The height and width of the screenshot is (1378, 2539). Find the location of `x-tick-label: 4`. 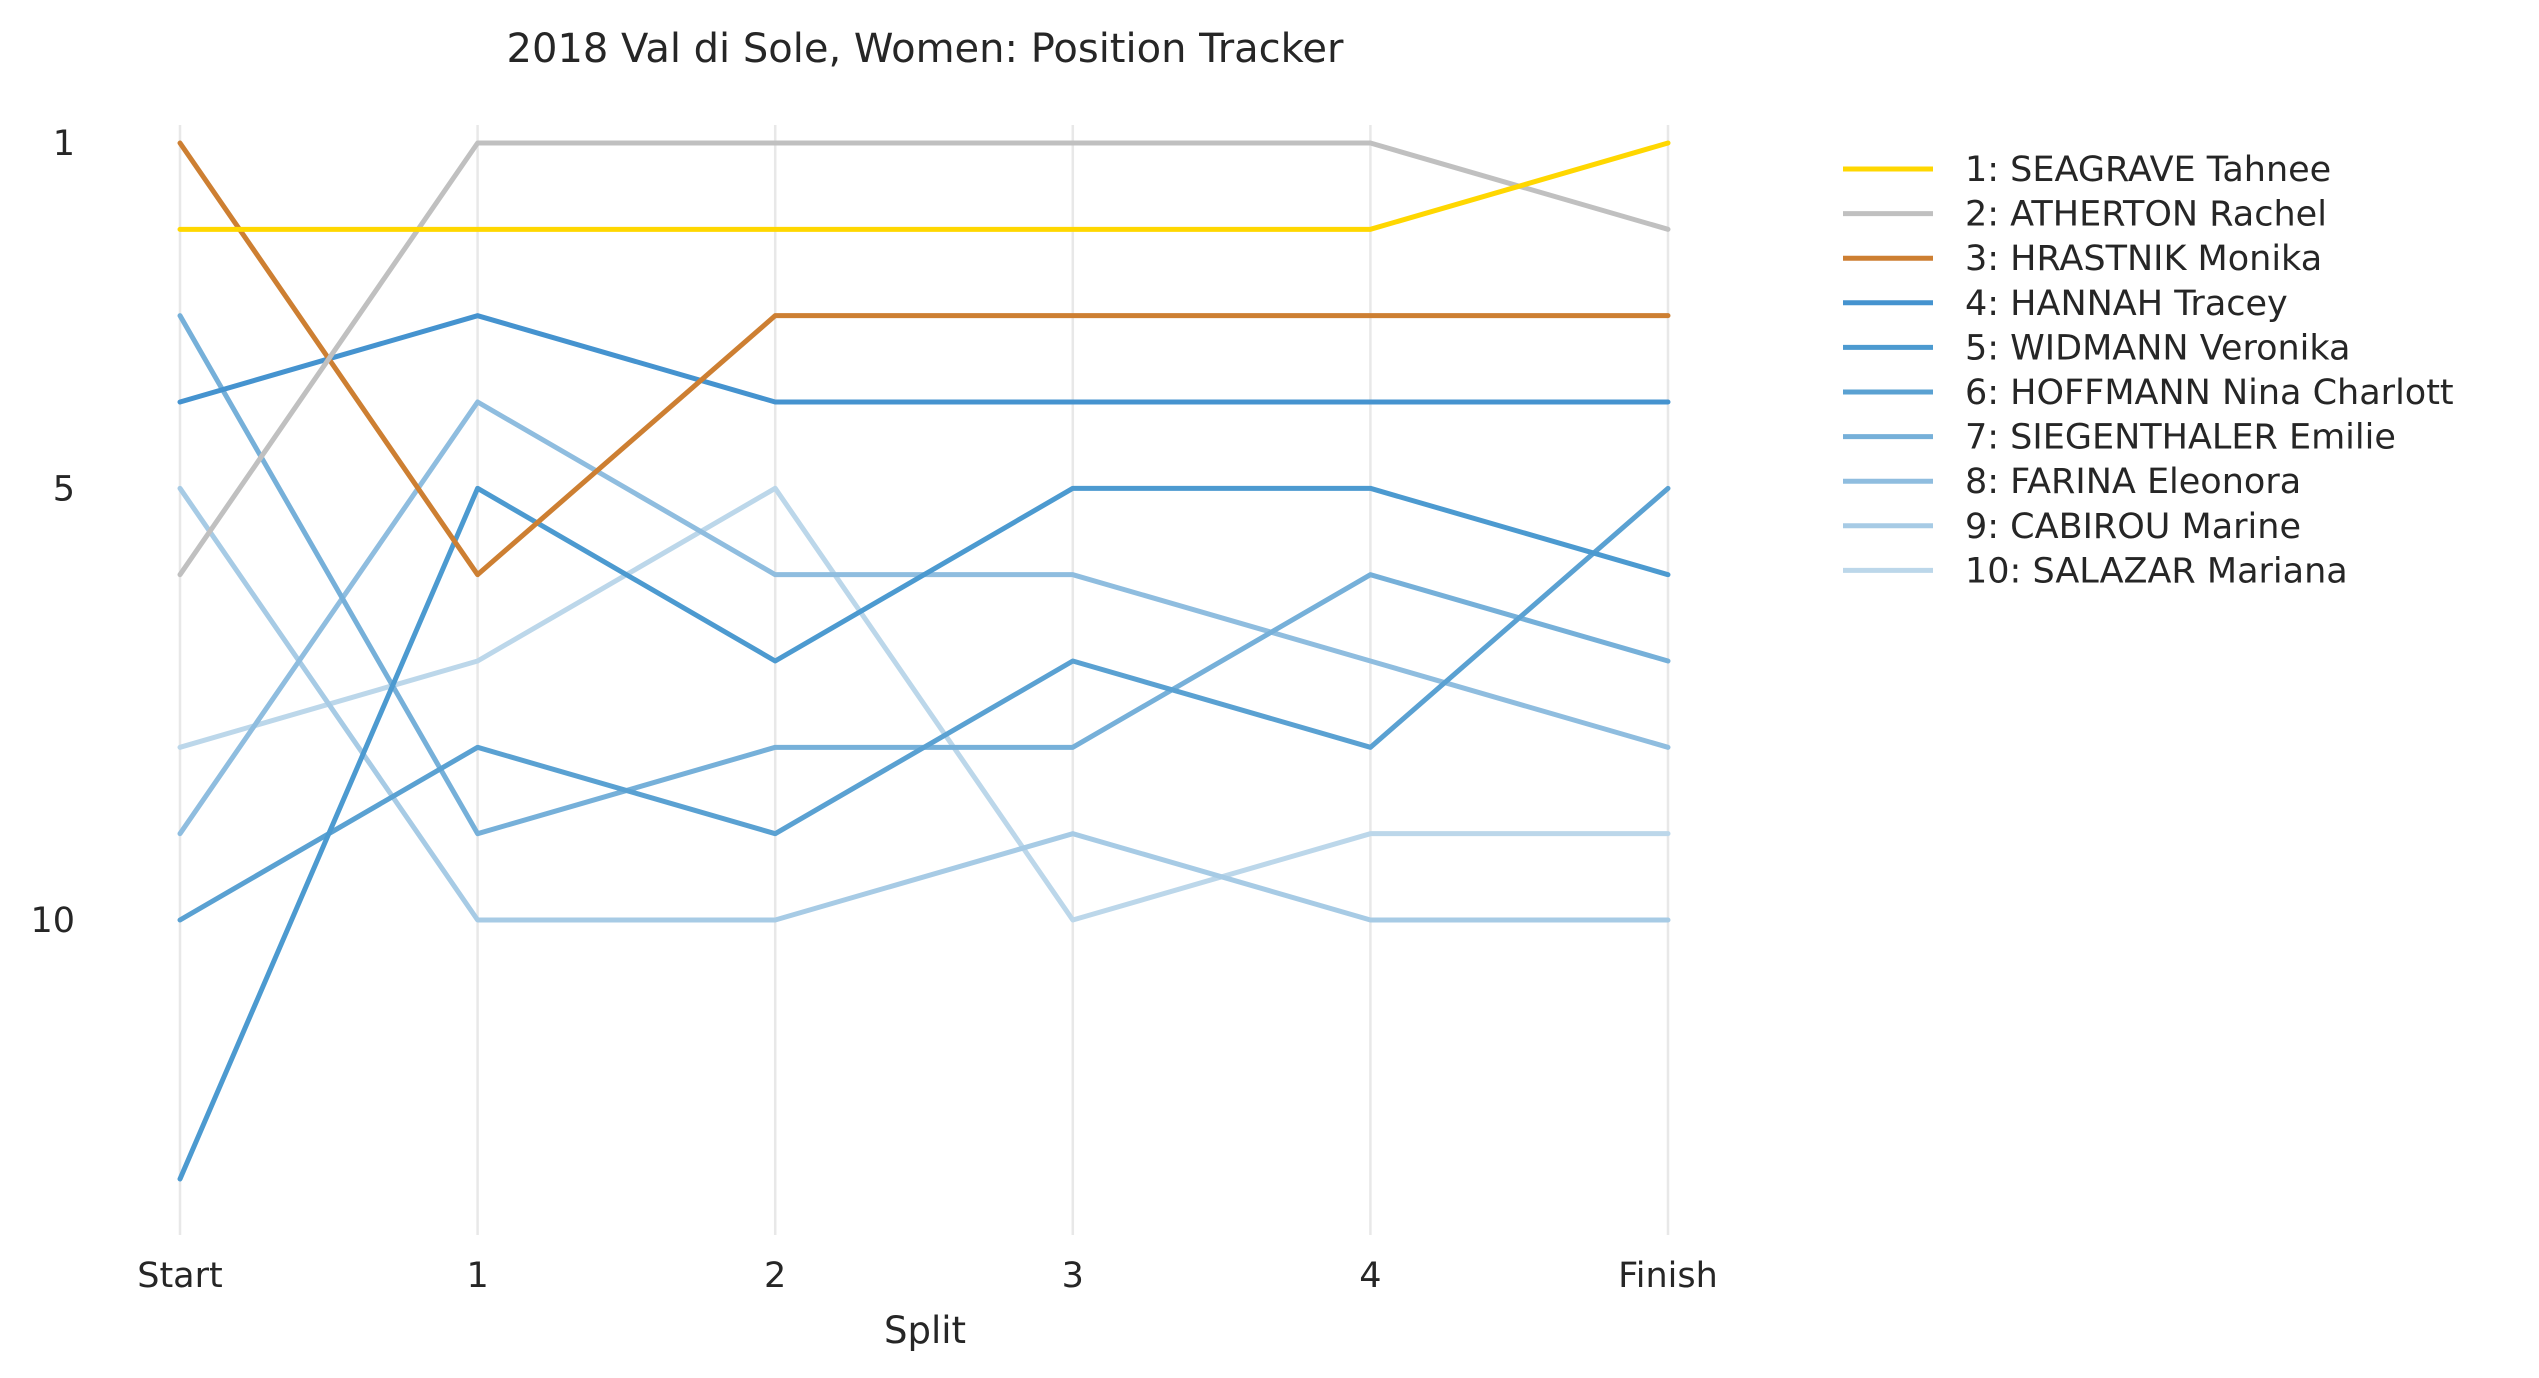

x-tick-label: 4 is located at coordinates (1370, 1276).